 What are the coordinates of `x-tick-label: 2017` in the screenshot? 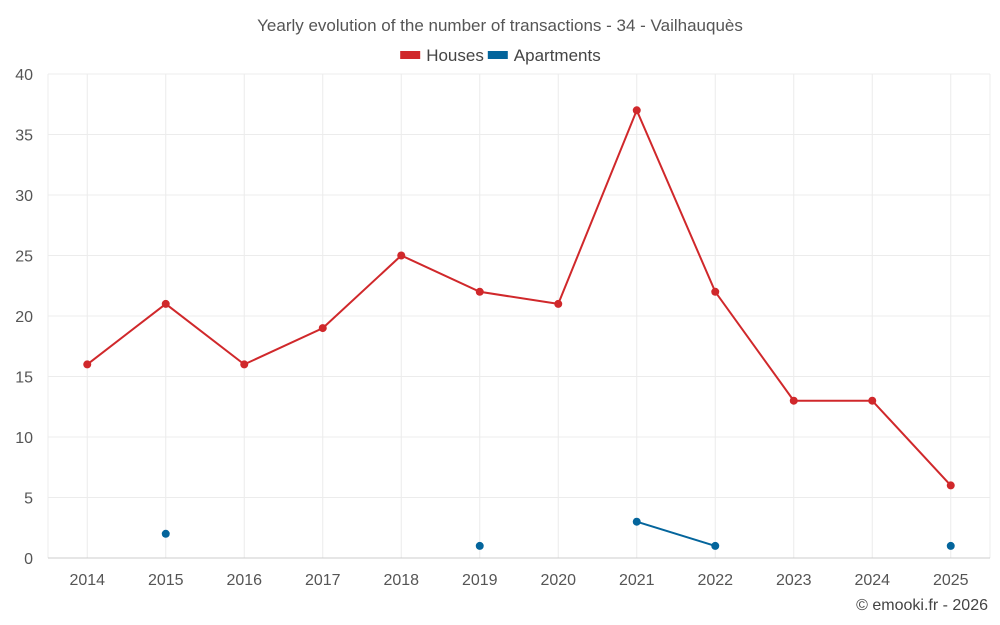 It's located at (323, 580).